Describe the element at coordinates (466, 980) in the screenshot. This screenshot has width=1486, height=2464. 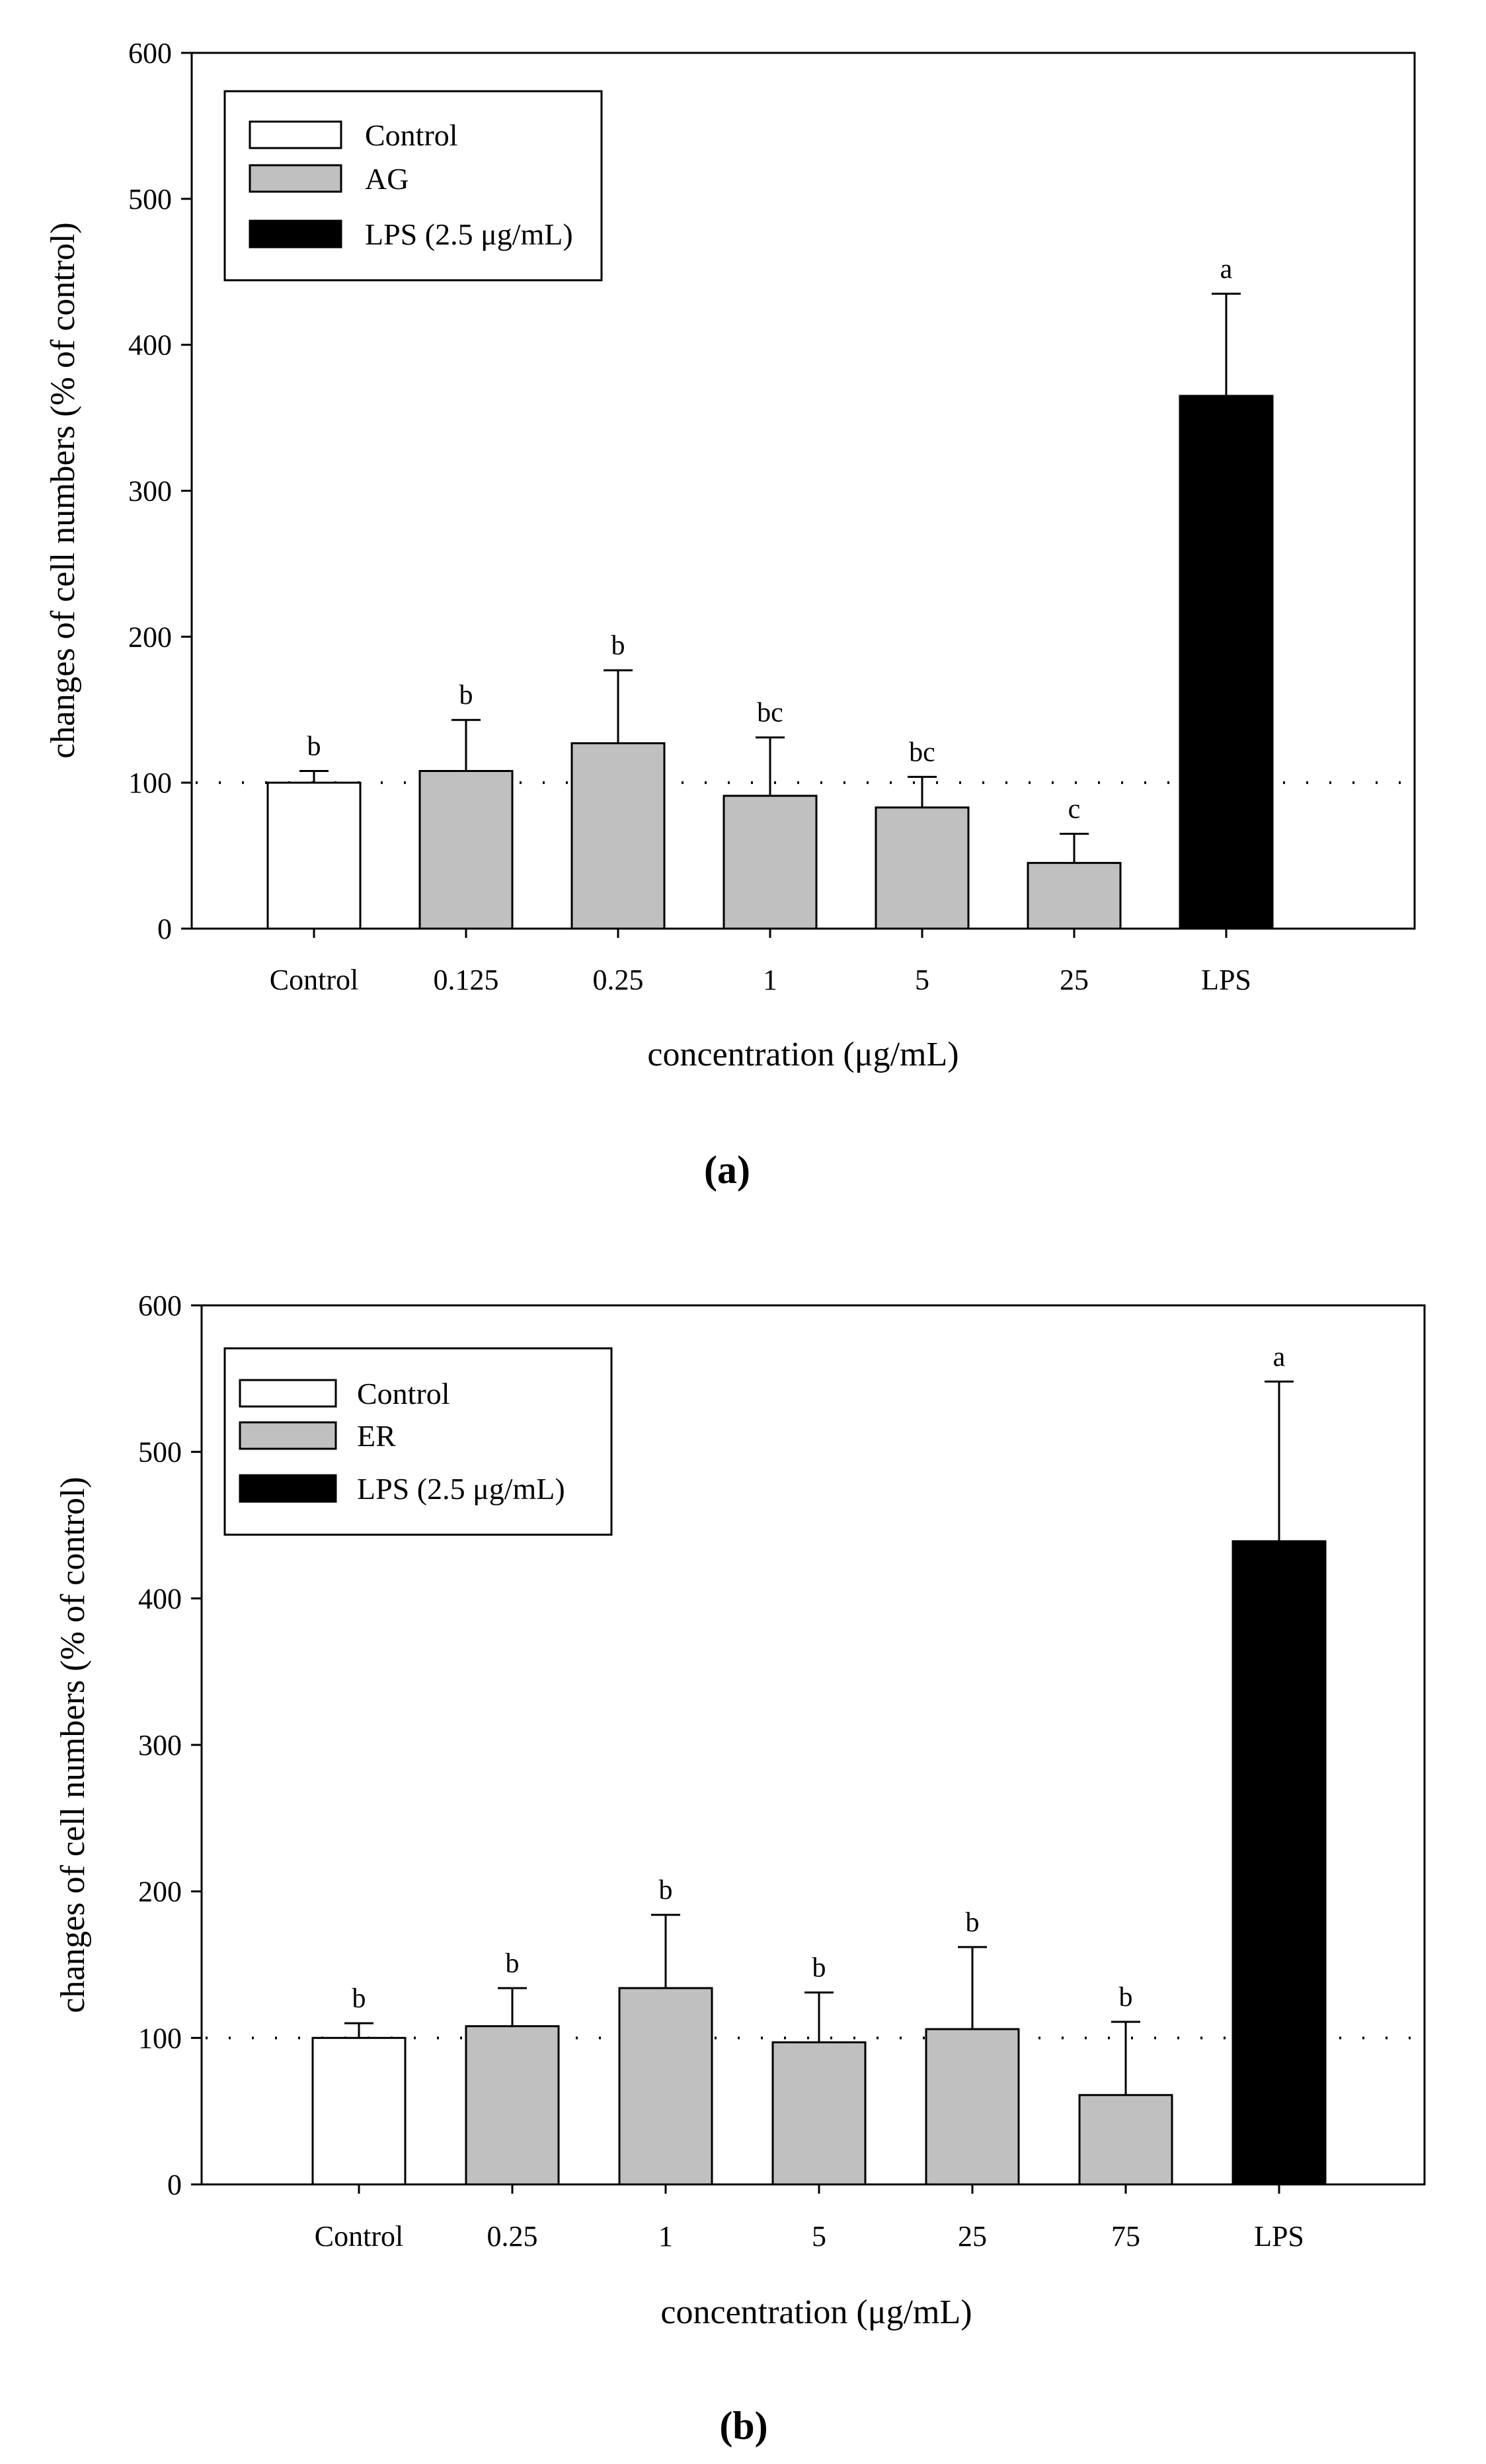
I see `x-tick-label: 0.125` at that location.